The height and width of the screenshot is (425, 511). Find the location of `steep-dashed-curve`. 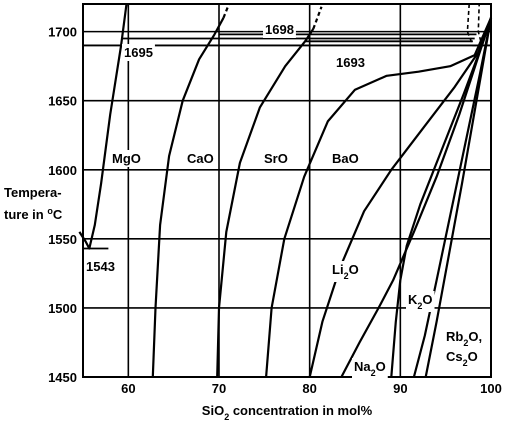

steep-dashed-curve is located at coordinates (474, 25).